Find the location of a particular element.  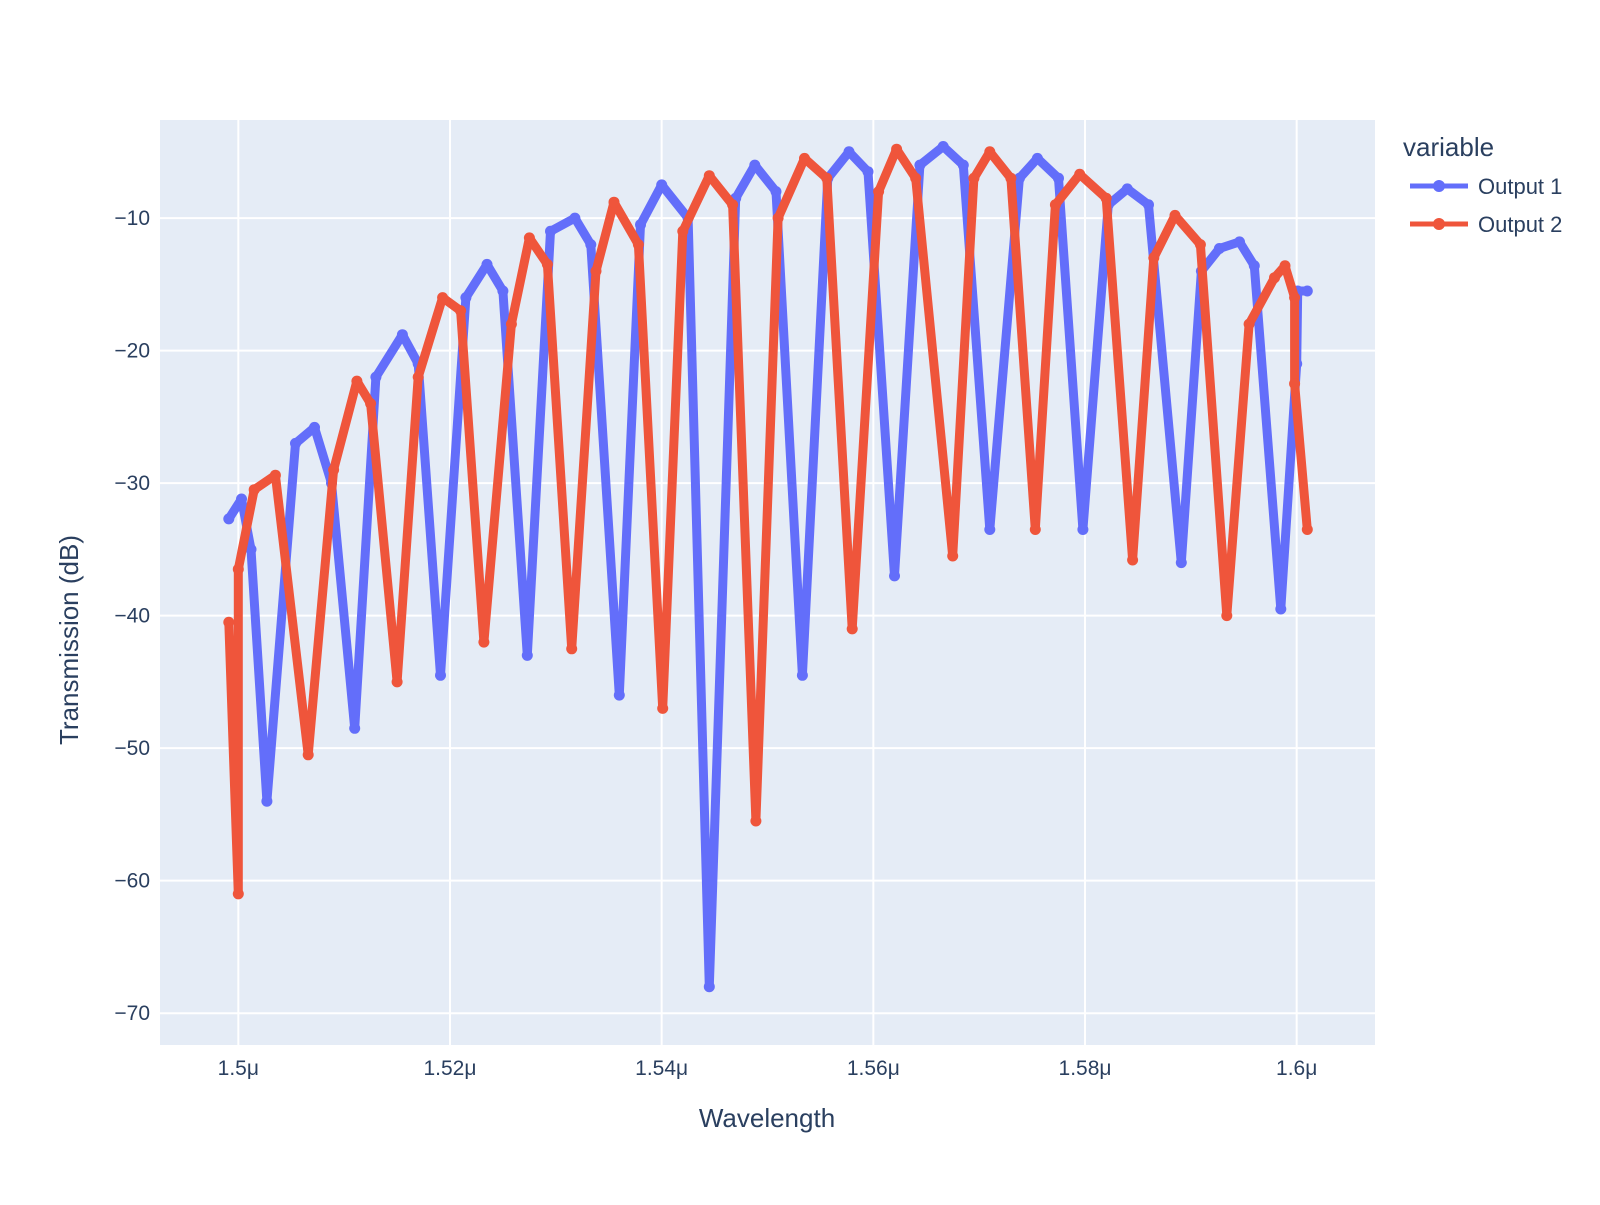

x-tick-label: 1.56μ is located at coordinates (873, 1068).